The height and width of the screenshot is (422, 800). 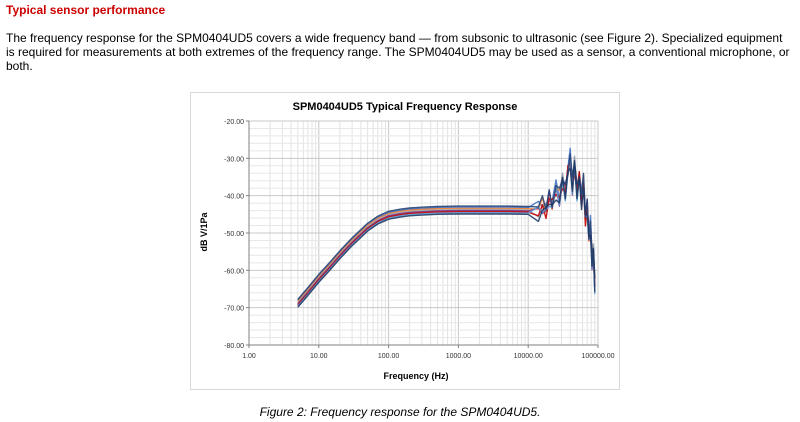 I want to click on section-heading: Typical sensor performance, so click(x=86, y=10).